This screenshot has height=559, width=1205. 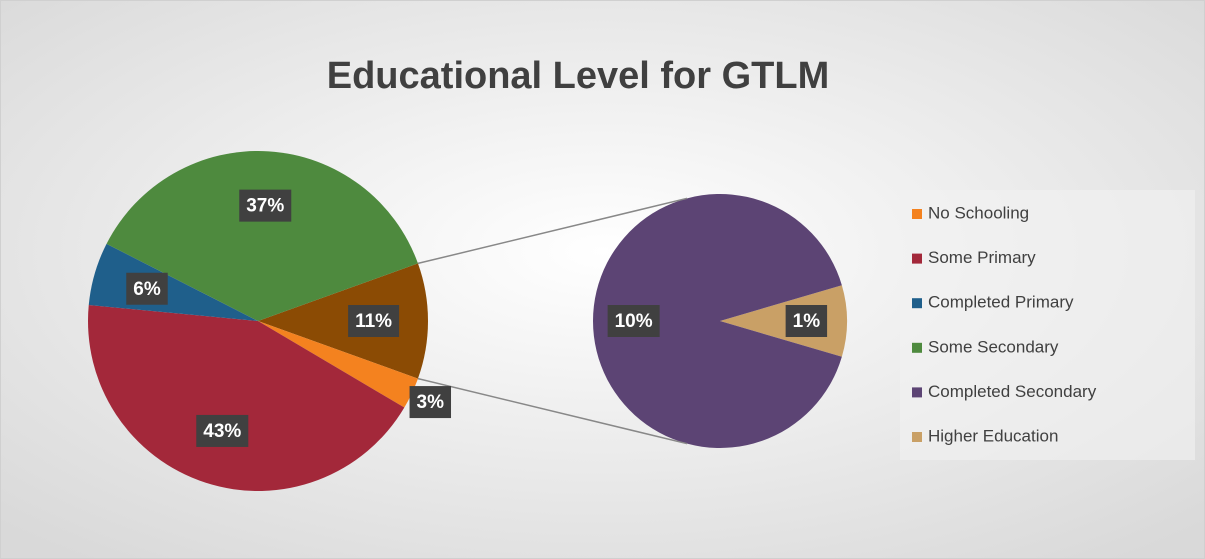 I want to click on data-label: 11%, so click(x=373, y=321).